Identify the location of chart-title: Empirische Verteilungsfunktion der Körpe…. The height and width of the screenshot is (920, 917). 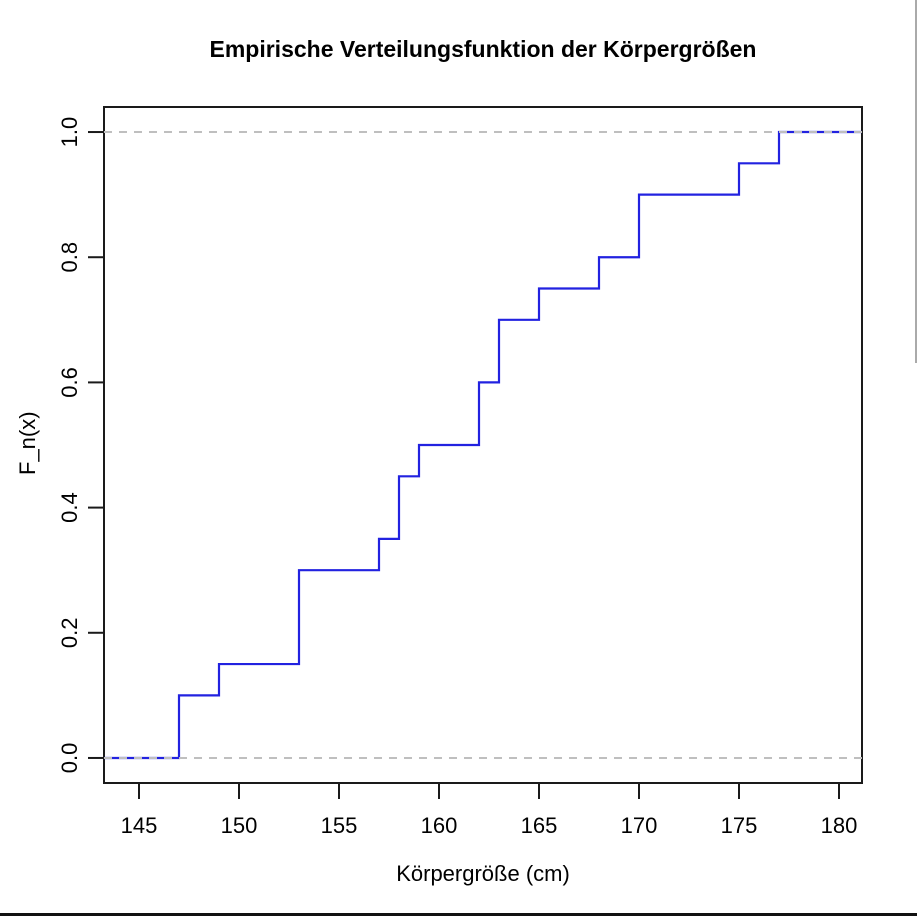
(483, 49).